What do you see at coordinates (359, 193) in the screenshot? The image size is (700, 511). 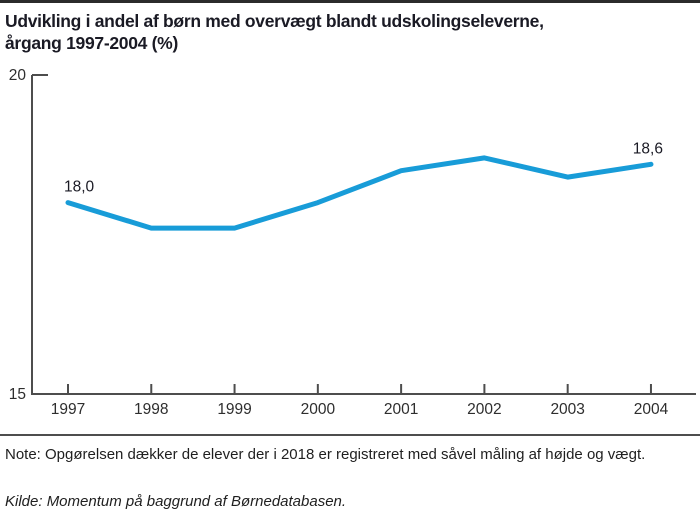 I see `trend-line` at bounding box center [359, 193].